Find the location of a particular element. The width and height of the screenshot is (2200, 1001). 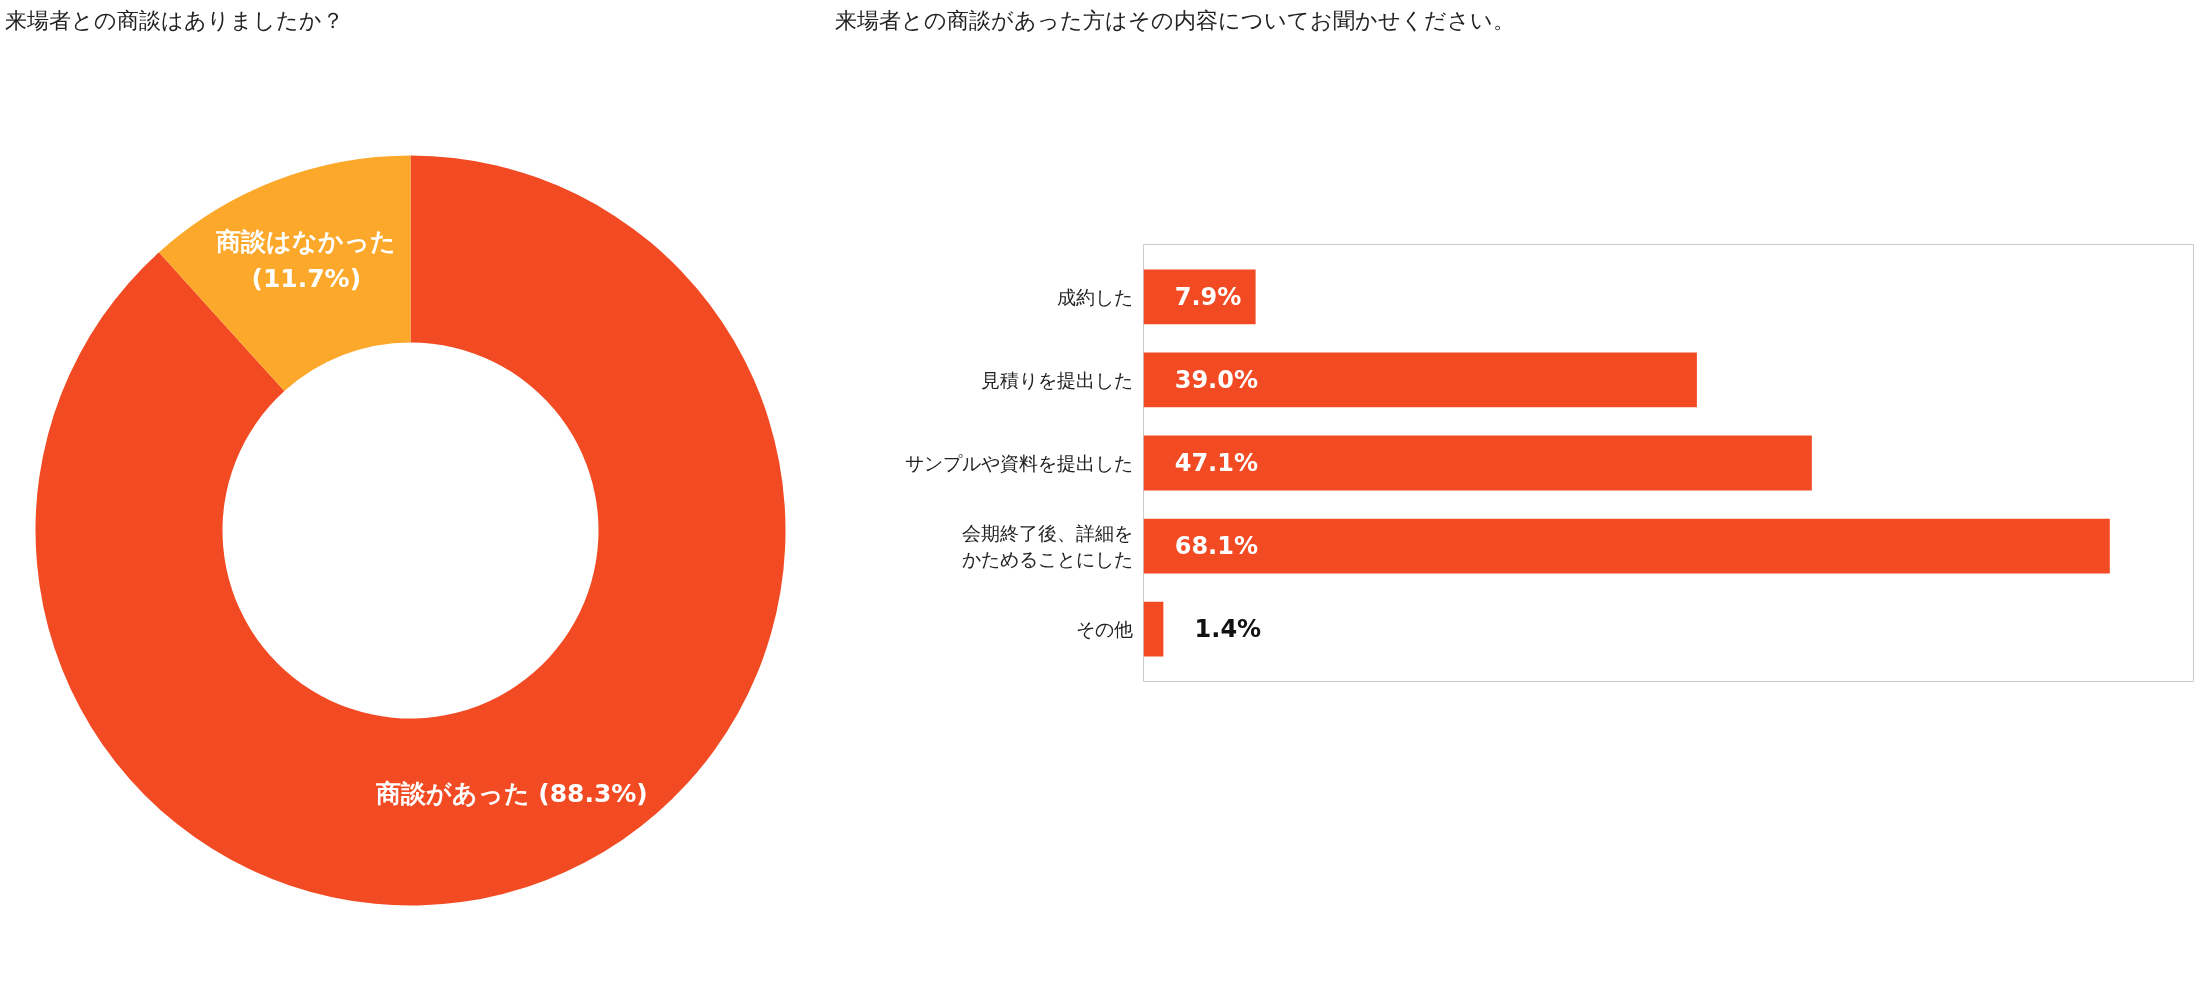

data-label: 68.1% is located at coordinates (1216, 546).